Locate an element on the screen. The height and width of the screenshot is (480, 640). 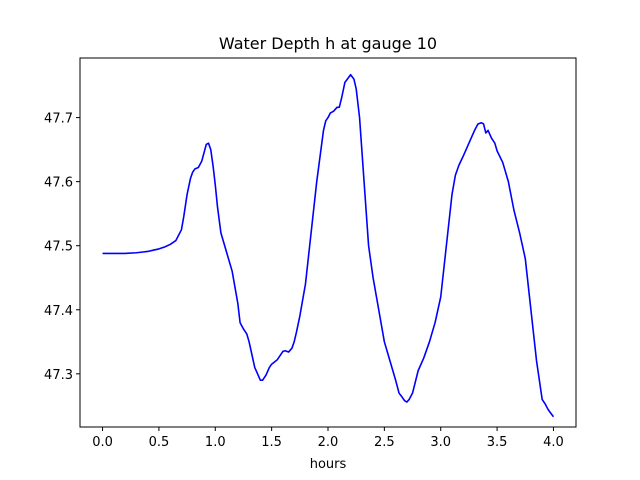
x-tick-label: 3.0 is located at coordinates (440, 442).